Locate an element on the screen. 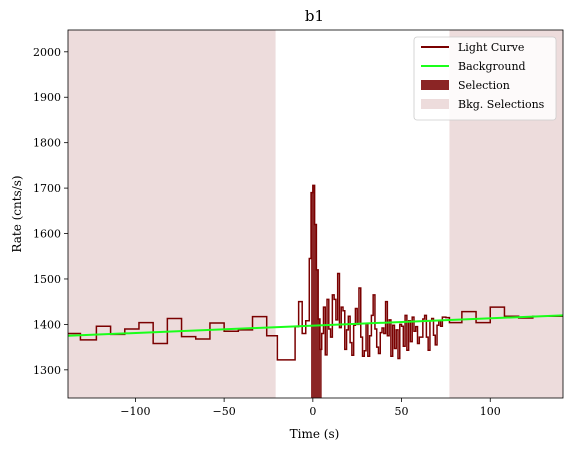 The height and width of the screenshot is (450, 576). x-axis-ticks: −100 −50 0 50 100 is located at coordinates (310, 408).